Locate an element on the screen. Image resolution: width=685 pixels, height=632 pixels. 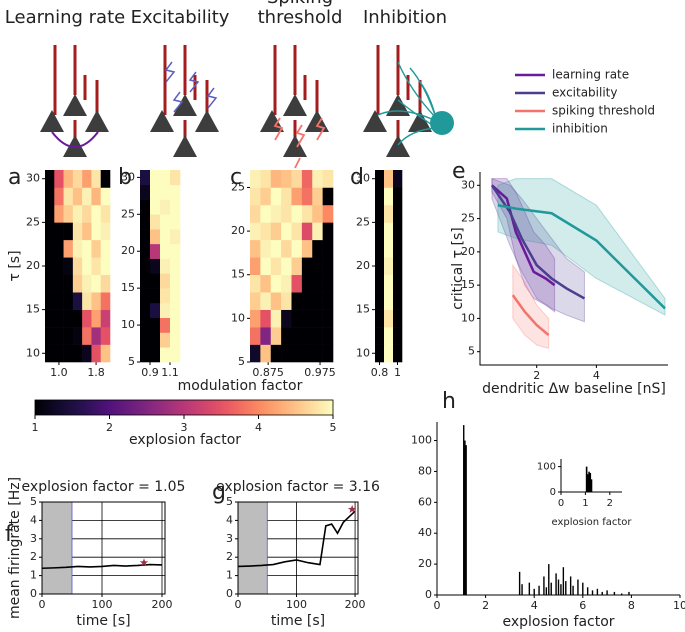
panel-letter: h is located at coordinates (449, 401).